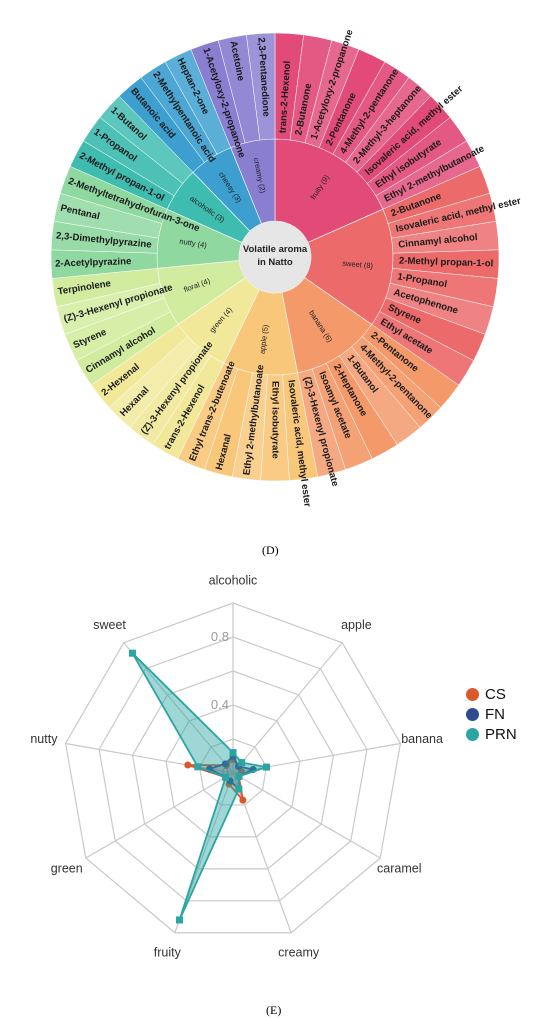 The width and height of the screenshot is (550, 1018). I want to click on legend-label: FN, so click(495, 714).